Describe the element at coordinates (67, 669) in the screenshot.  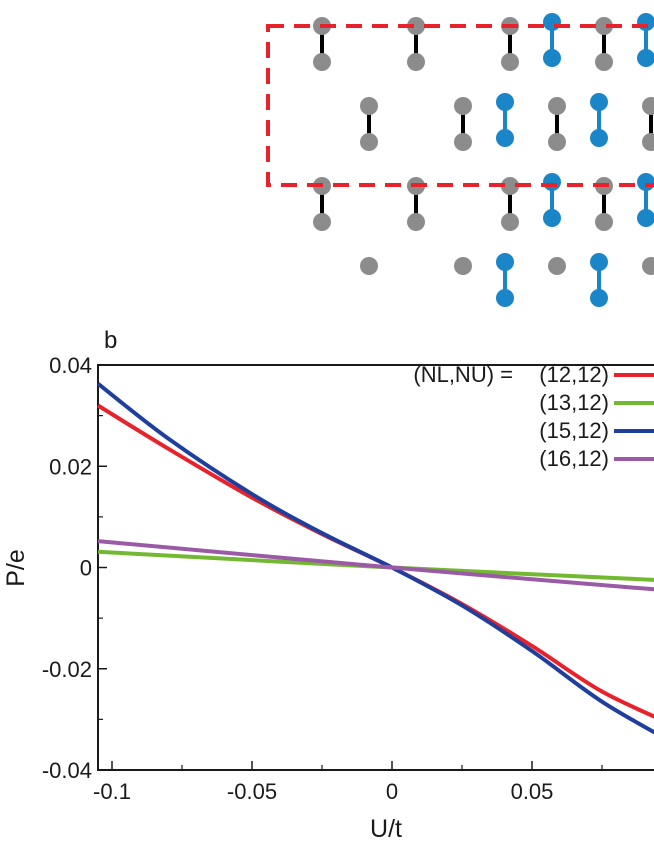
I see `y-tick-label: -0.02` at that location.